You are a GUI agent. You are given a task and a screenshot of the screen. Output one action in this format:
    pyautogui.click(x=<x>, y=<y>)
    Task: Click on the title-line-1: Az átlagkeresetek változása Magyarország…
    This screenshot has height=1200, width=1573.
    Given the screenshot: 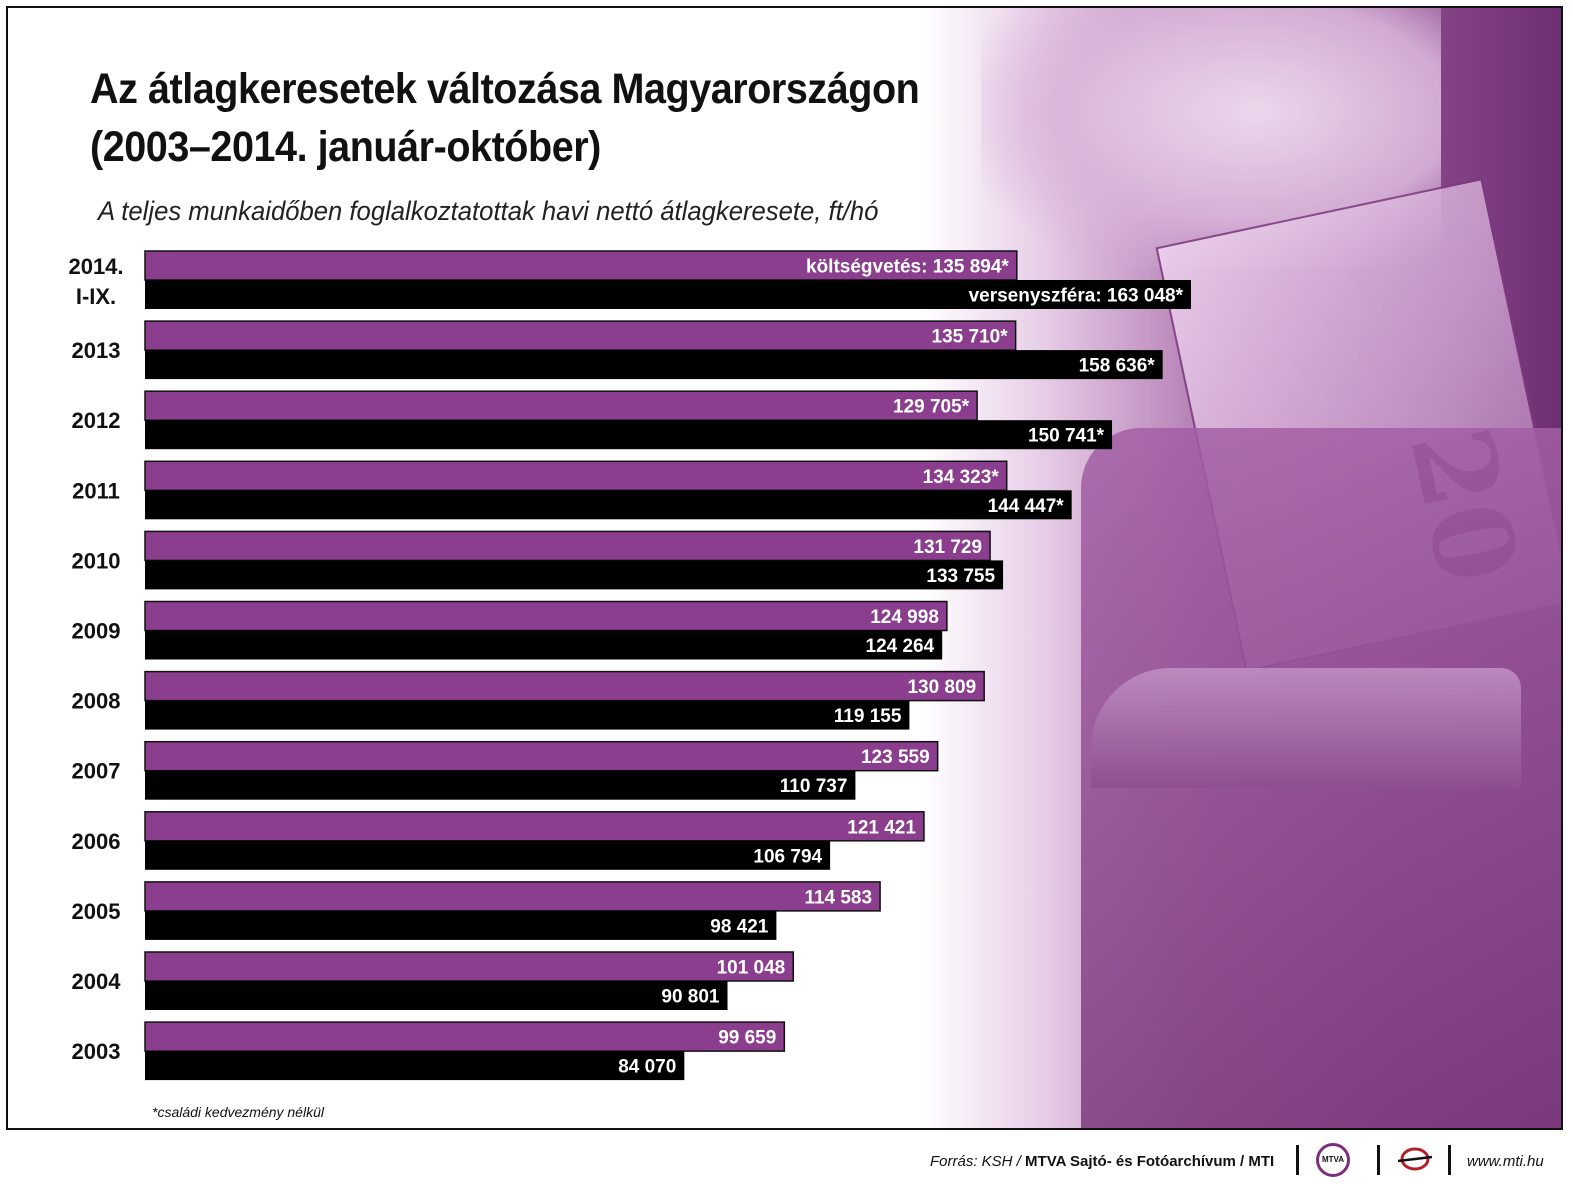 What is the action you would take?
    pyautogui.click(x=505, y=89)
    